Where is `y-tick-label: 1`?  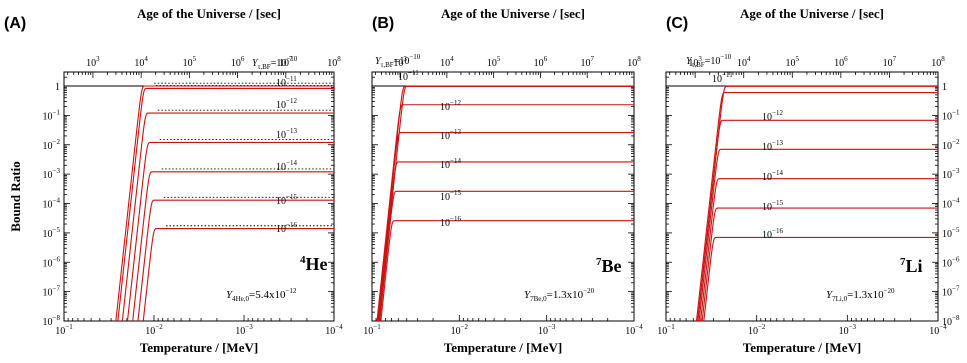
y-tick-label: 1 is located at coordinates (57, 87).